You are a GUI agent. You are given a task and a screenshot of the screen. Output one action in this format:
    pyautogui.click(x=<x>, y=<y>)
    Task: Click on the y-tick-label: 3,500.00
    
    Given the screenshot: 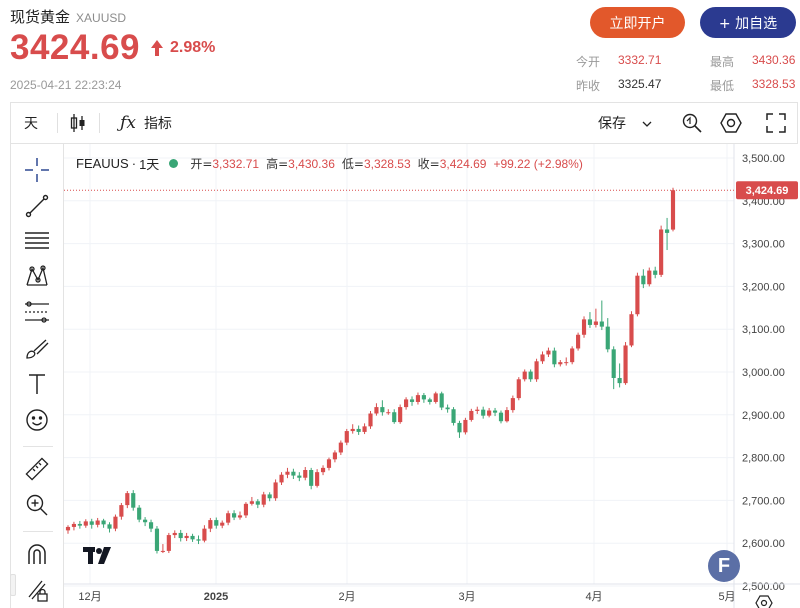 What is the action you would take?
    pyautogui.click(x=763, y=159)
    